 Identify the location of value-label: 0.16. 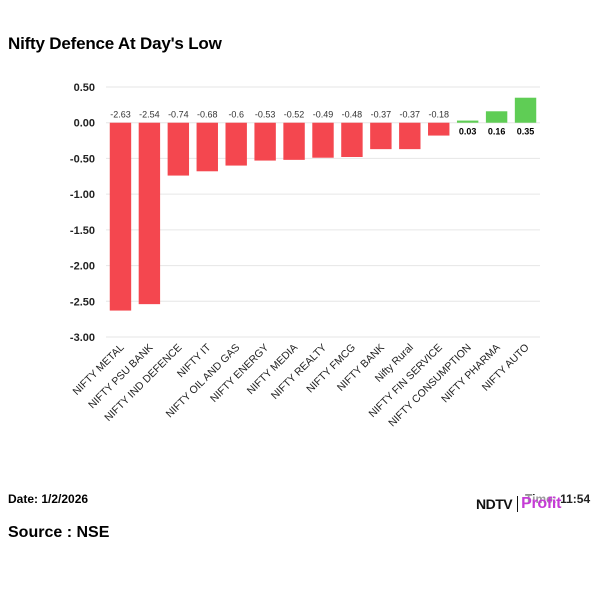
(497, 132).